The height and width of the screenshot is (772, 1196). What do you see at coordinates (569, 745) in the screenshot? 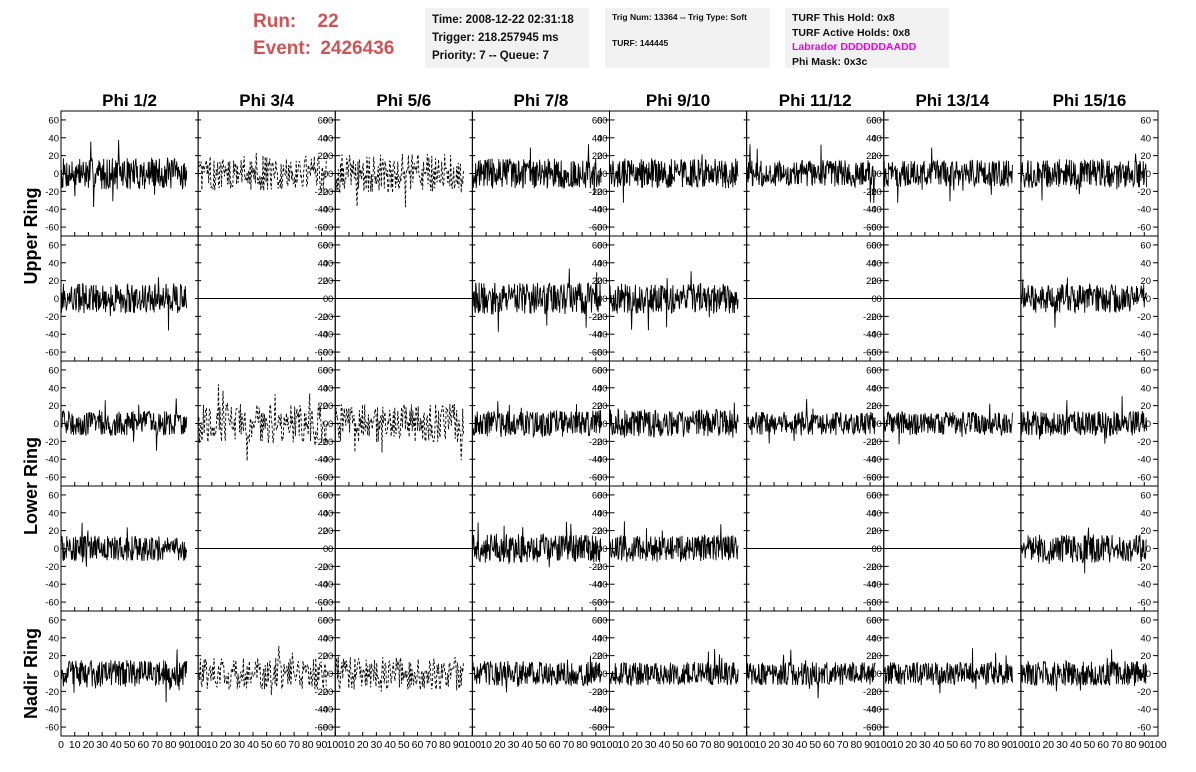
I see `x-tick-label: 70` at bounding box center [569, 745].